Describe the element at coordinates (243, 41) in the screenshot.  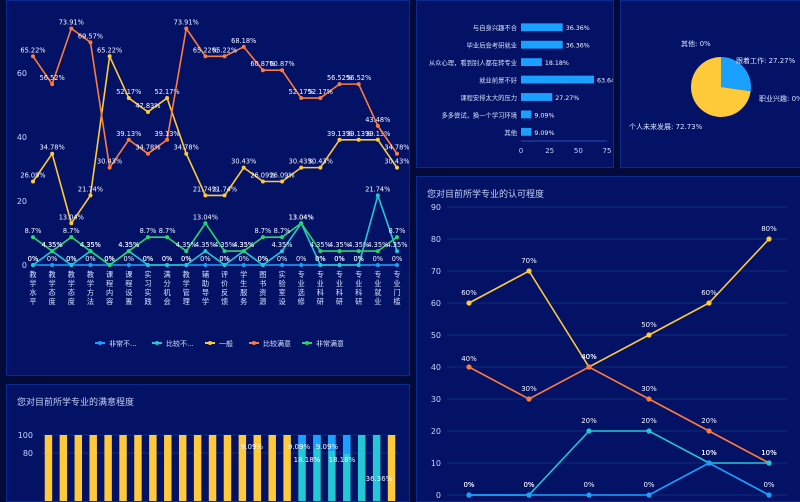
I see `series-3-data-label: 68.18%` at that location.